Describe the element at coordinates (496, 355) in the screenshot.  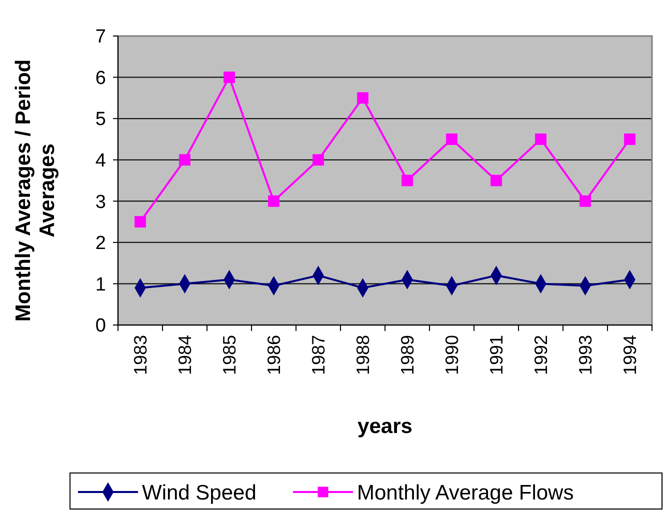
I see `x-tick-label: 1991` at that location.